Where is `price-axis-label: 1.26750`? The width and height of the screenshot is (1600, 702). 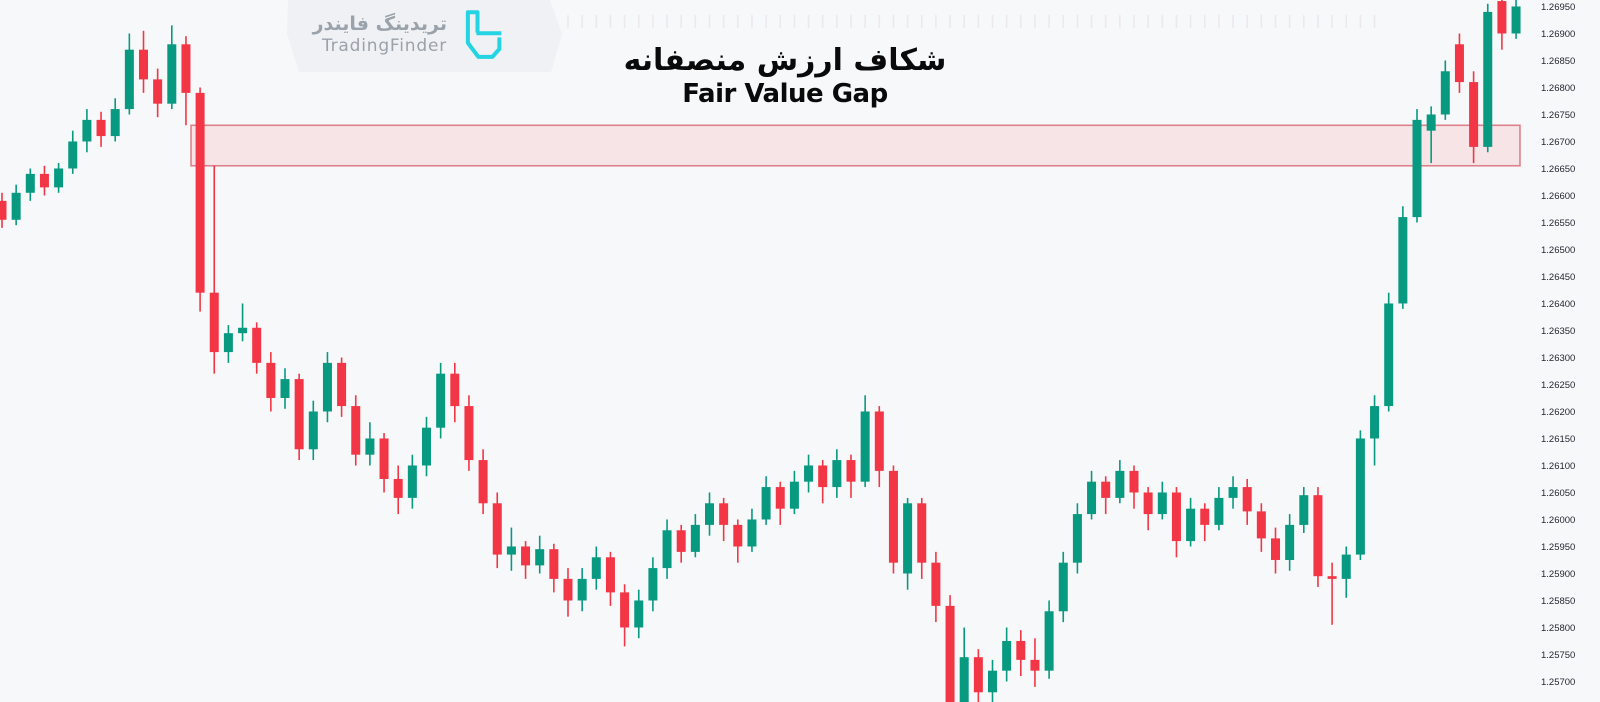
price-axis-label: 1.26750 is located at coordinates (1558, 115).